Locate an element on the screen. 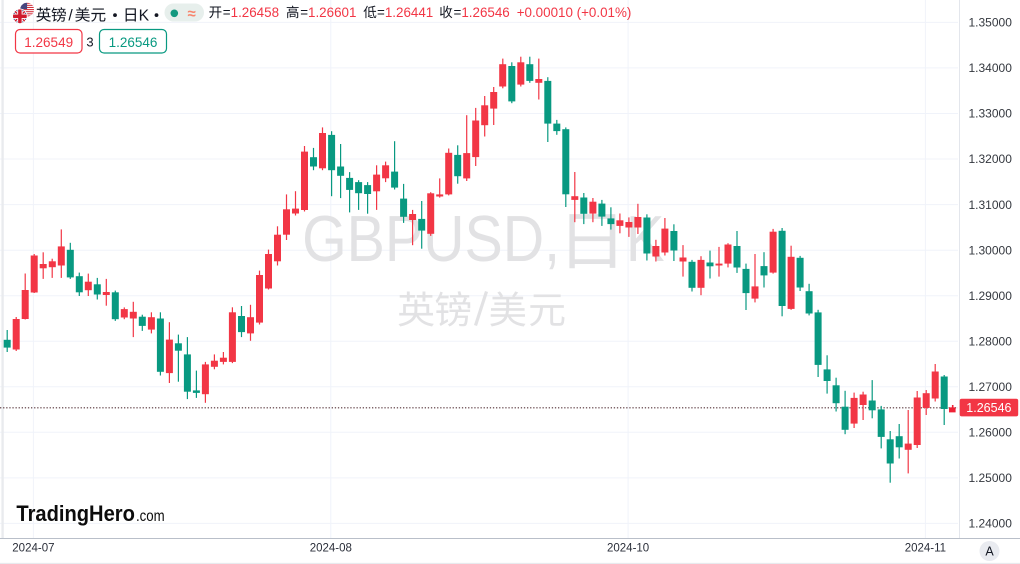 The image size is (1020, 564). svg-text: 2024-07 is located at coordinates (33, 549).